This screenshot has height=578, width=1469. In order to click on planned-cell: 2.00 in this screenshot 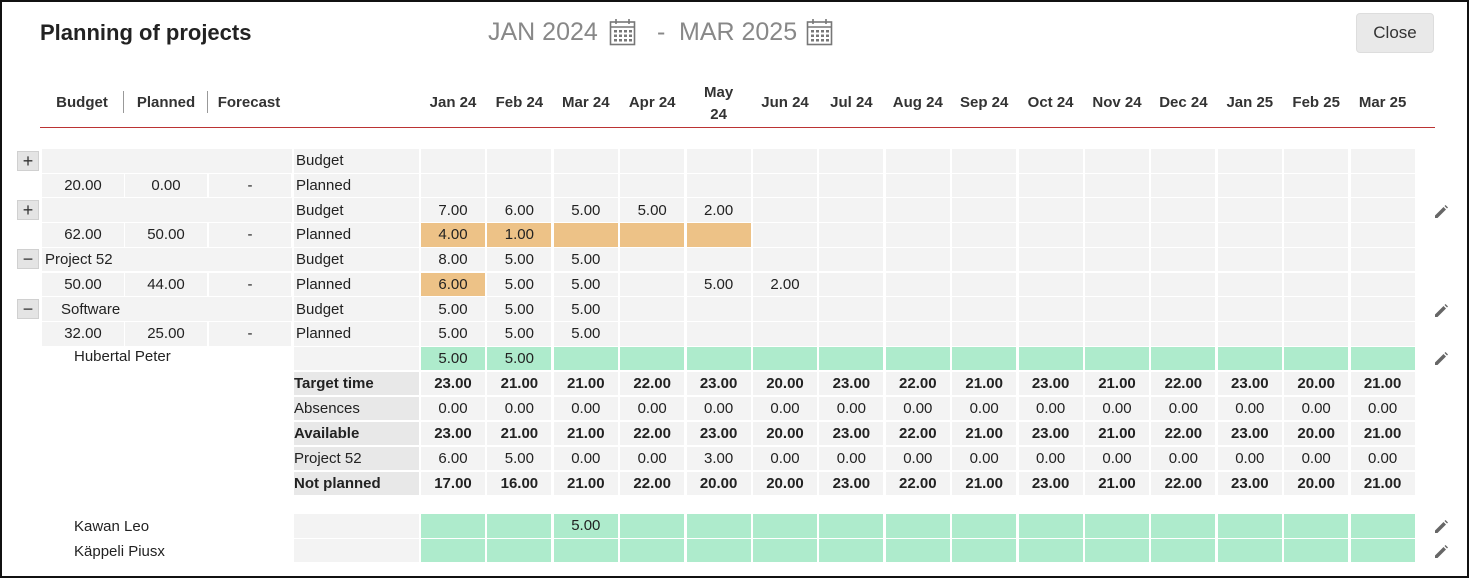, I will do `click(785, 284)`.